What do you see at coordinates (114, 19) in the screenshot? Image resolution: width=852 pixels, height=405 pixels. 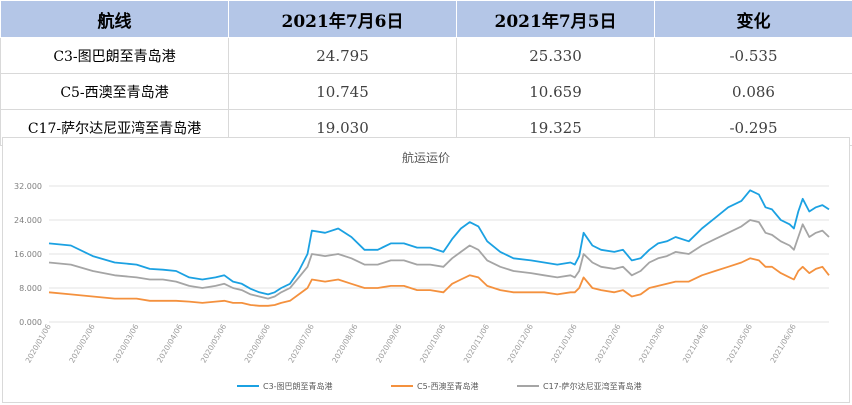 I see `header-route: 航线` at bounding box center [114, 19].